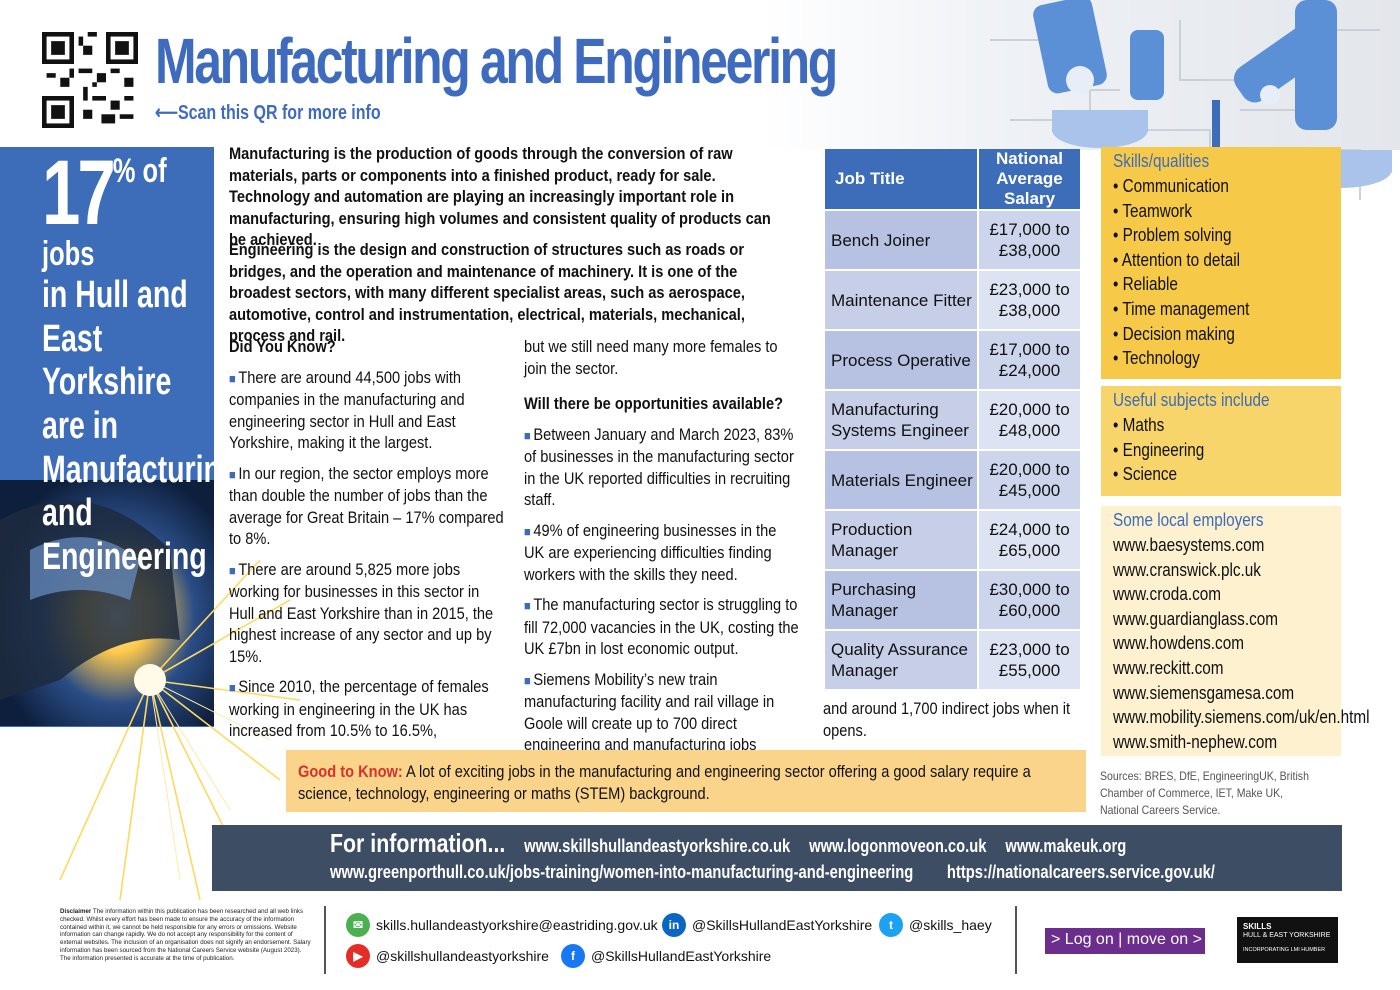 The height and width of the screenshot is (990, 1400). I want to click on linkedin-icon: in, so click(674, 925).